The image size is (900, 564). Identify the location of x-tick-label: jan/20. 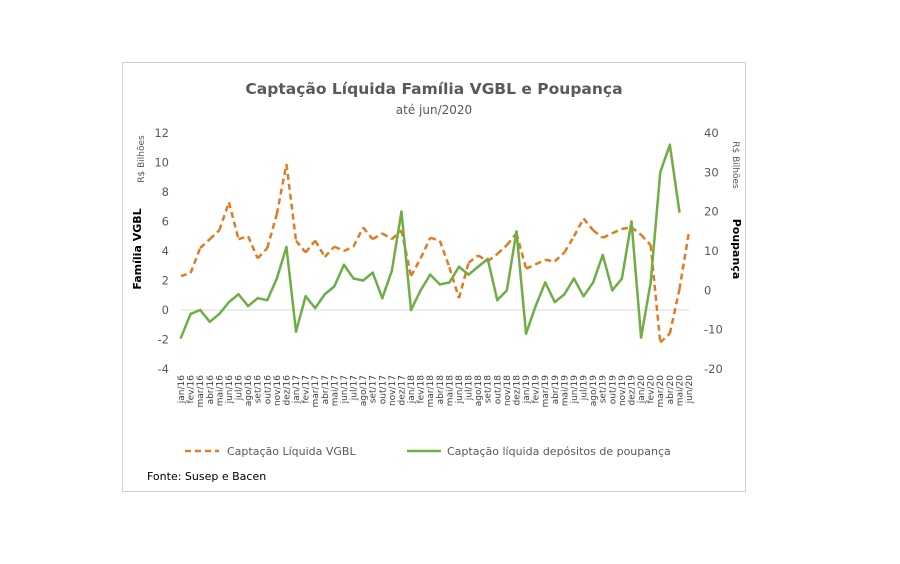
(642, 389).